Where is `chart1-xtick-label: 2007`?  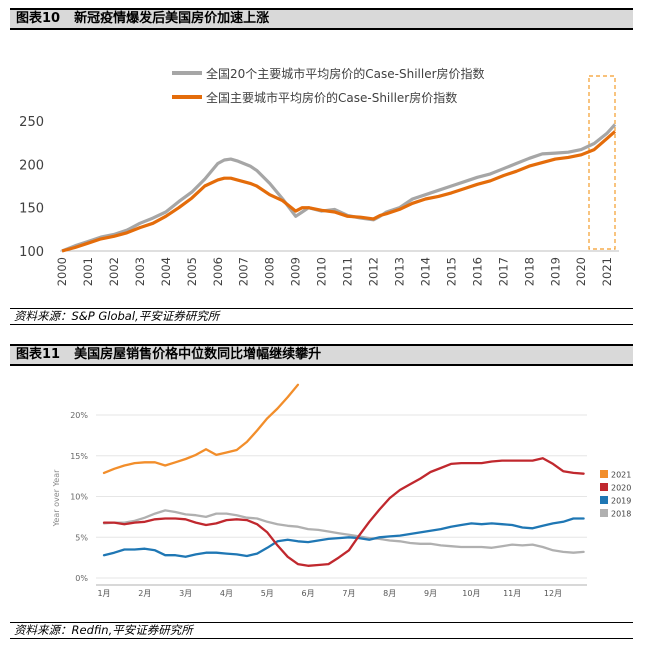 chart1-xtick-label: 2007 is located at coordinates (244, 271).